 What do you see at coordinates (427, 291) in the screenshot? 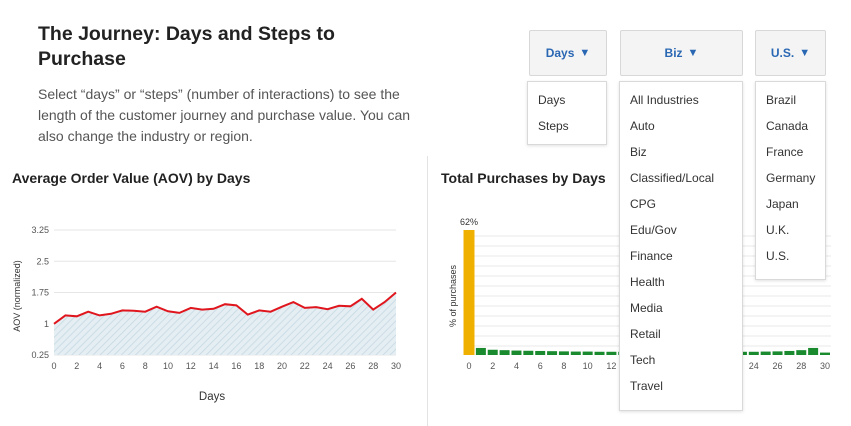
I see `chart-divider` at bounding box center [427, 291].